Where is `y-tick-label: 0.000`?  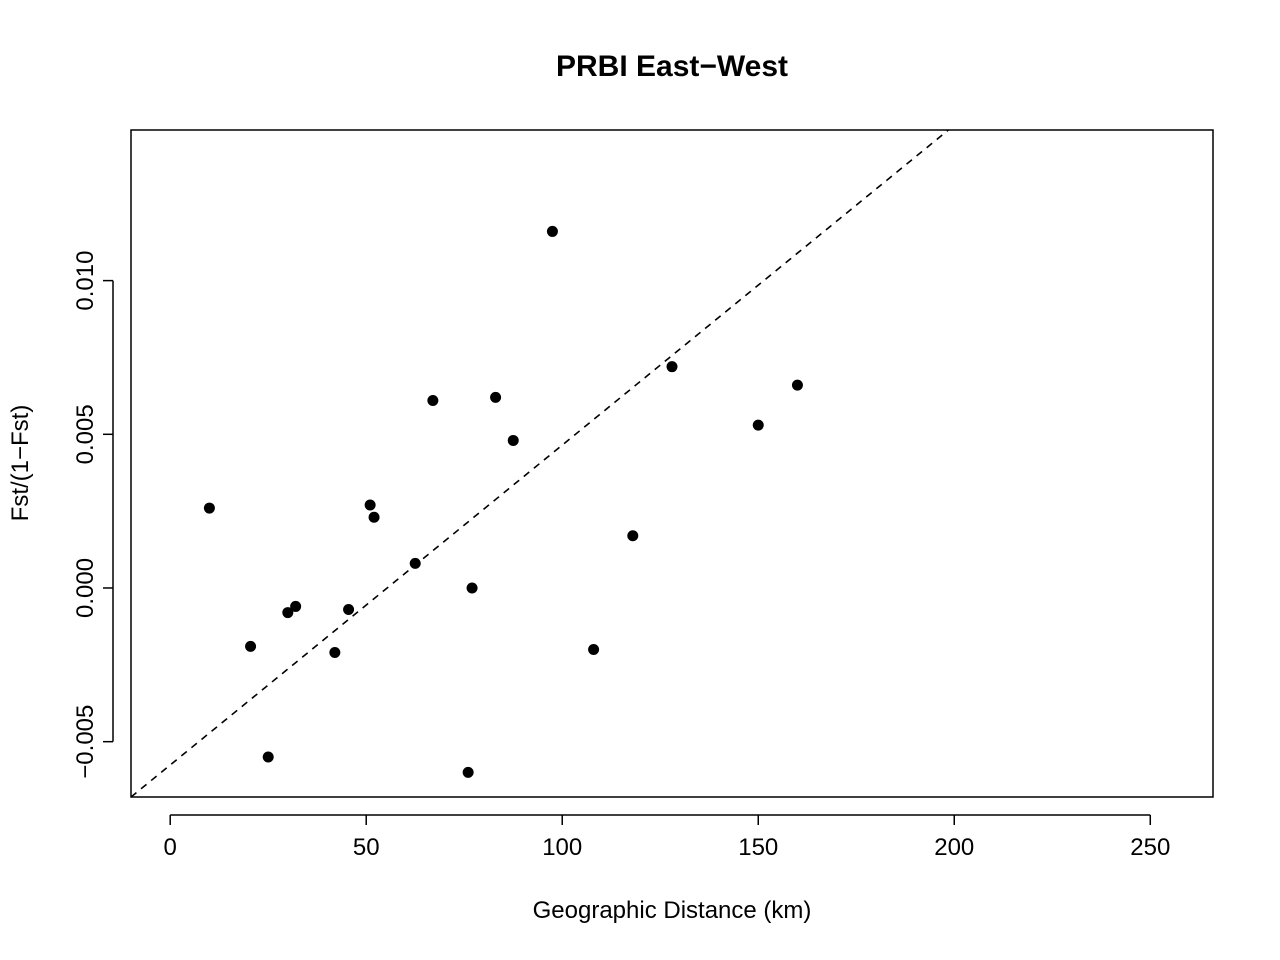
y-tick-label: 0.000 is located at coordinates (85, 588).